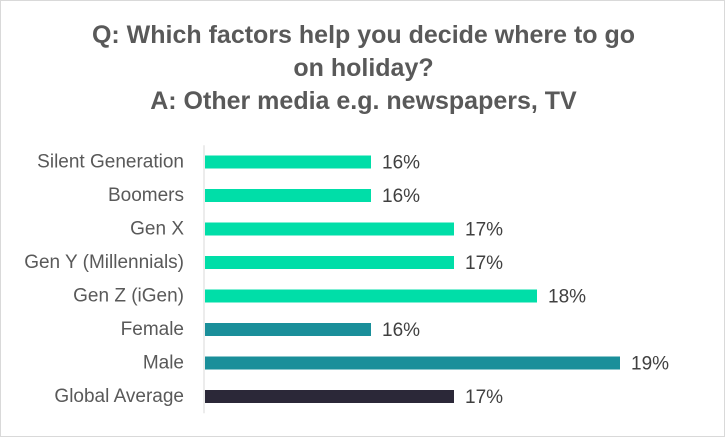 This screenshot has width=727, height=439. What do you see at coordinates (119, 396) in the screenshot?
I see `category-label: Global Average` at bounding box center [119, 396].